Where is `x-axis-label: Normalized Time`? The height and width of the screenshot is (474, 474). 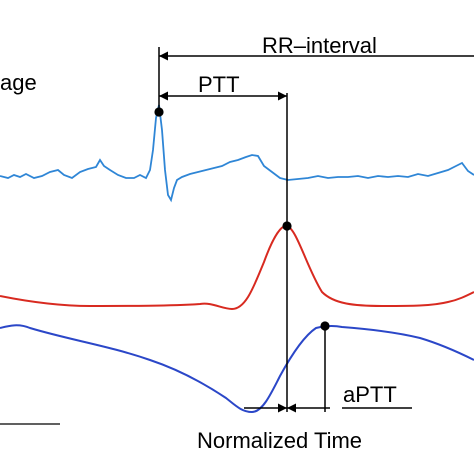
x-axis-label: Normalized Time is located at coordinates (279, 440).